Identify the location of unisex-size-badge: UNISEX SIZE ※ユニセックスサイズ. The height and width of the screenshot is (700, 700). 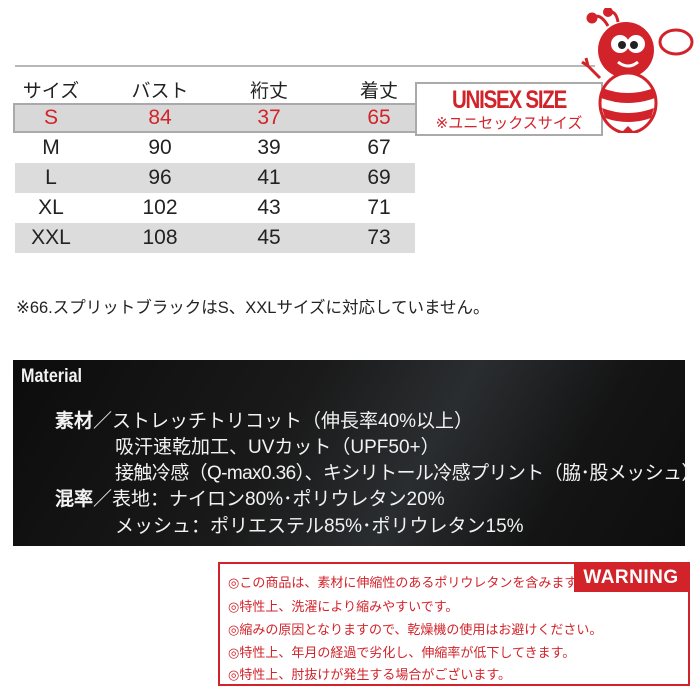
(509, 109).